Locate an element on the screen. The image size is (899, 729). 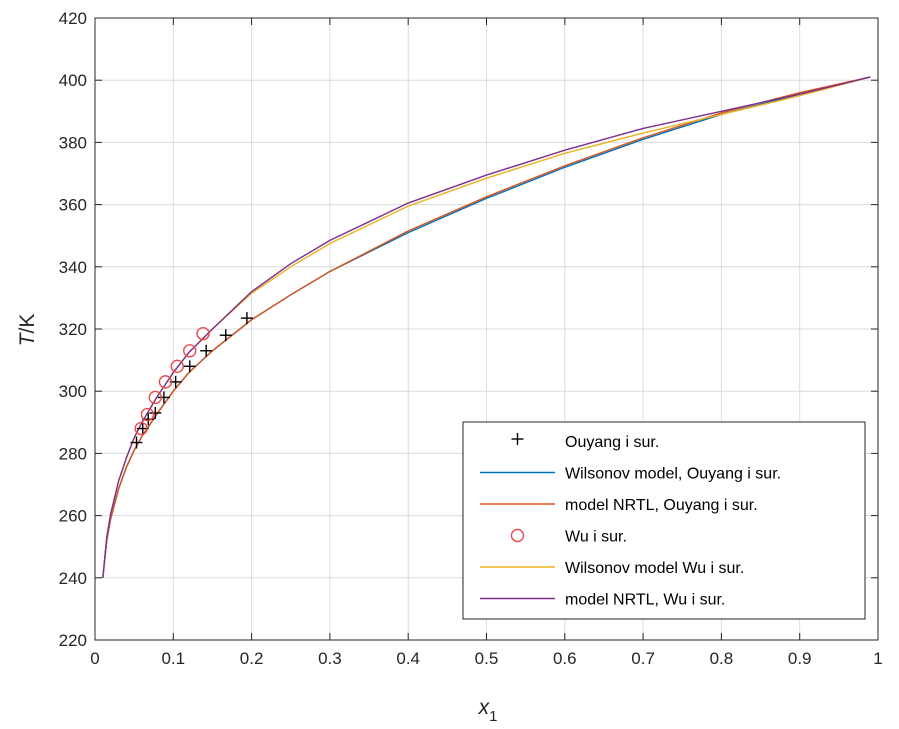
x-tick-label: 0.6 is located at coordinates (565, 658).